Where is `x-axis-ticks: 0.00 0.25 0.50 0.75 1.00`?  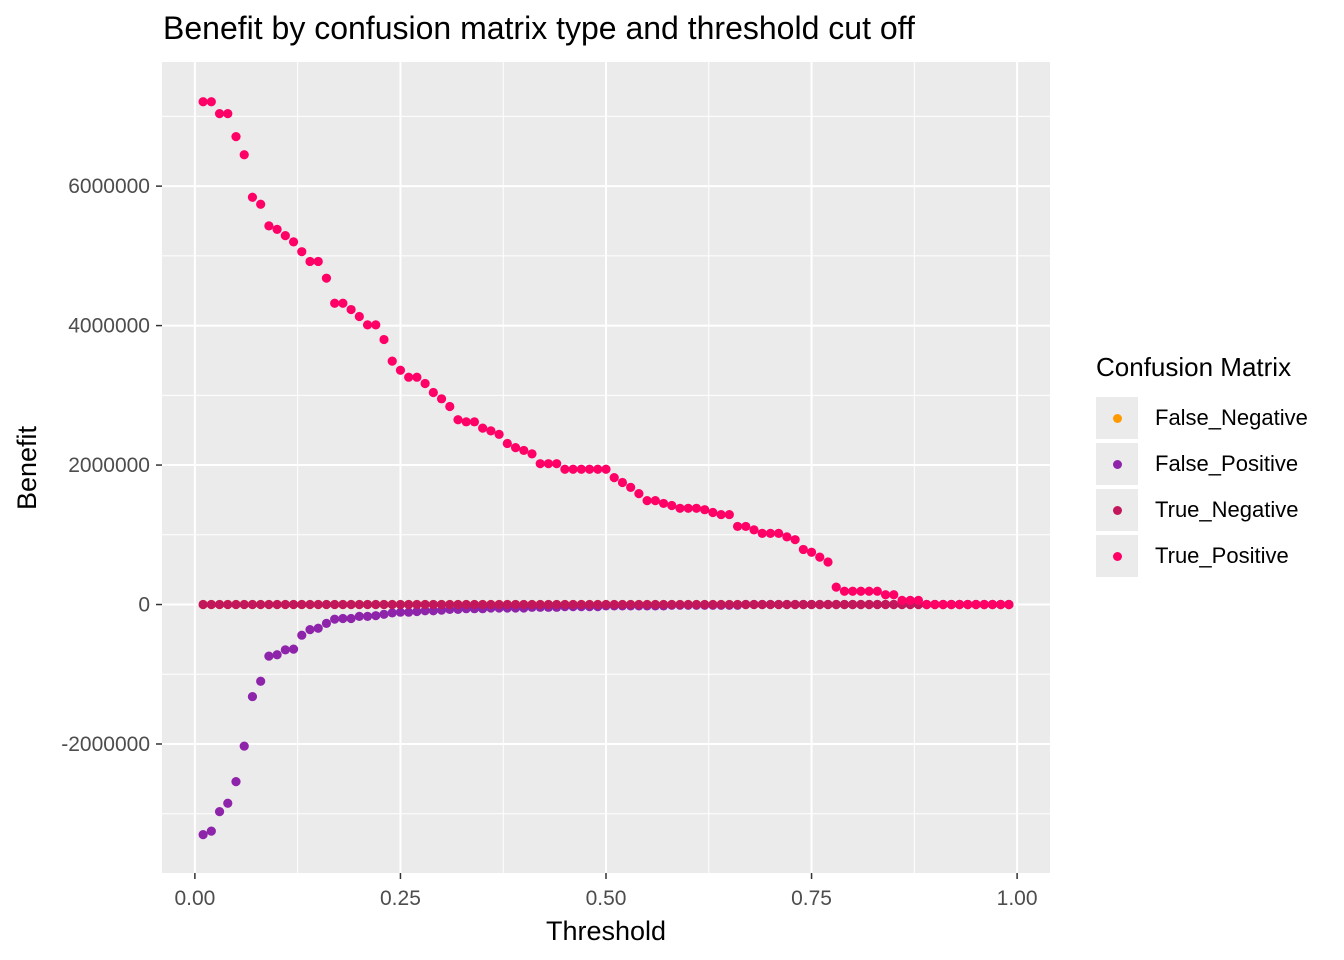 x-axis-ticks: 0.00 0.25 0.50 0.75 1.00 is located at coordinates (606, 891).